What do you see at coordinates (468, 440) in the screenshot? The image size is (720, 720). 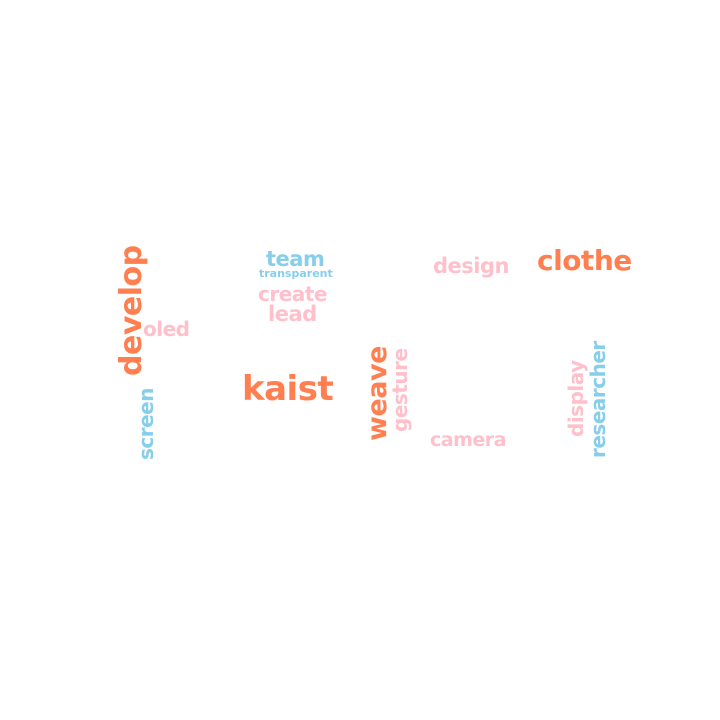 I see `word-camera: camera` at bounding box center [468, 440].